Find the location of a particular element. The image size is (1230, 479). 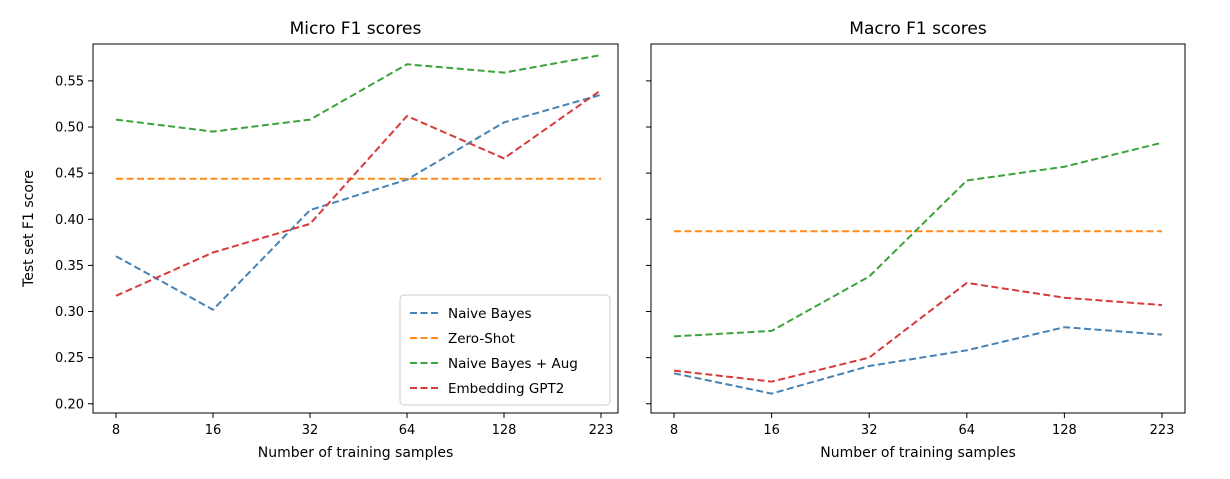

y-tick-label: 0.30 is located at coordinates (69, 312).